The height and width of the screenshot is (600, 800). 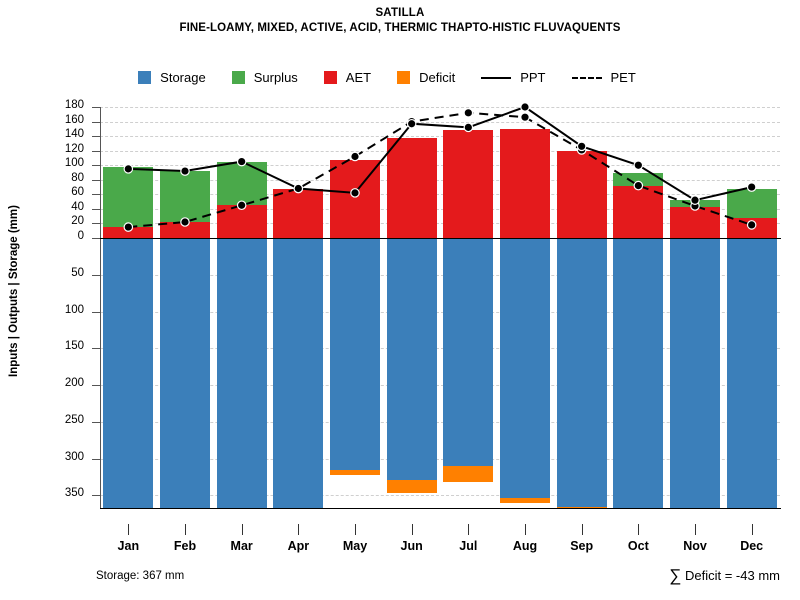 What do you see at coordinates (533, 77) in the screenshot?
I see `legend-label: PPT` at bounding box center [533, 77].